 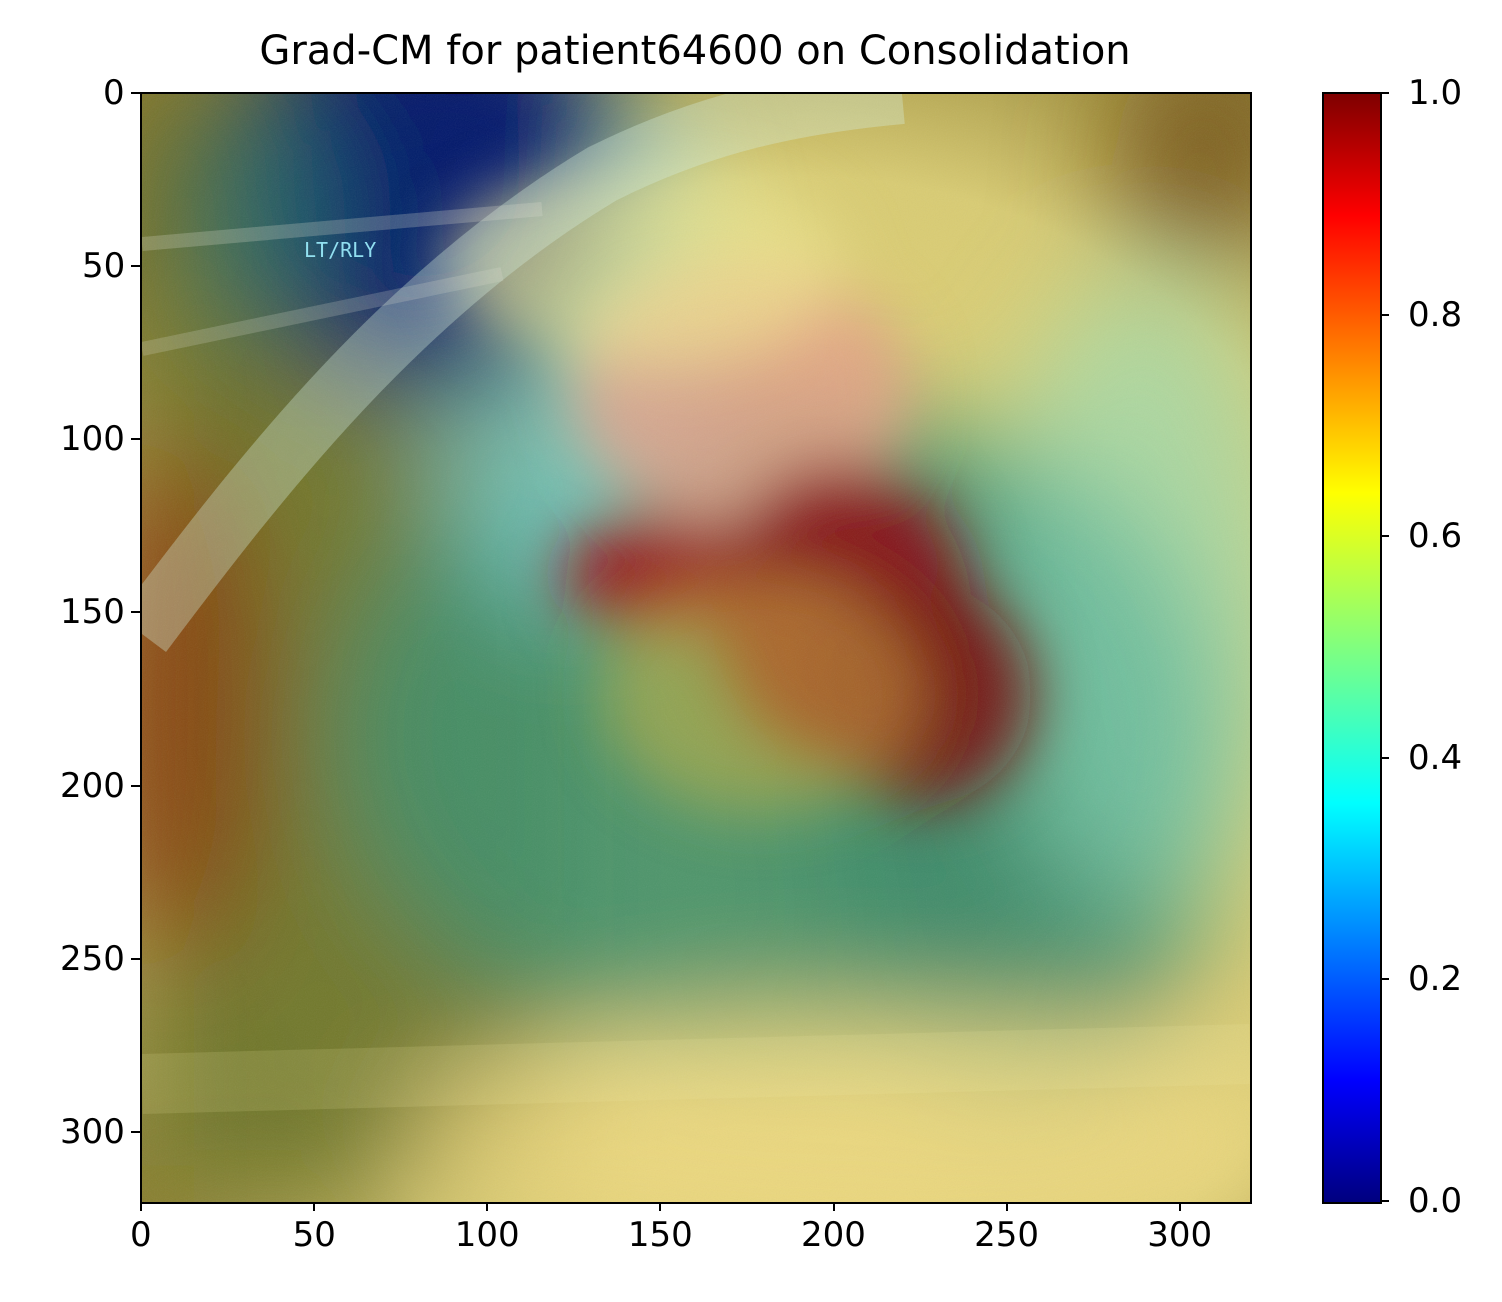 I want to click on x-tick-label: 50, so click(x=314, y=1235).